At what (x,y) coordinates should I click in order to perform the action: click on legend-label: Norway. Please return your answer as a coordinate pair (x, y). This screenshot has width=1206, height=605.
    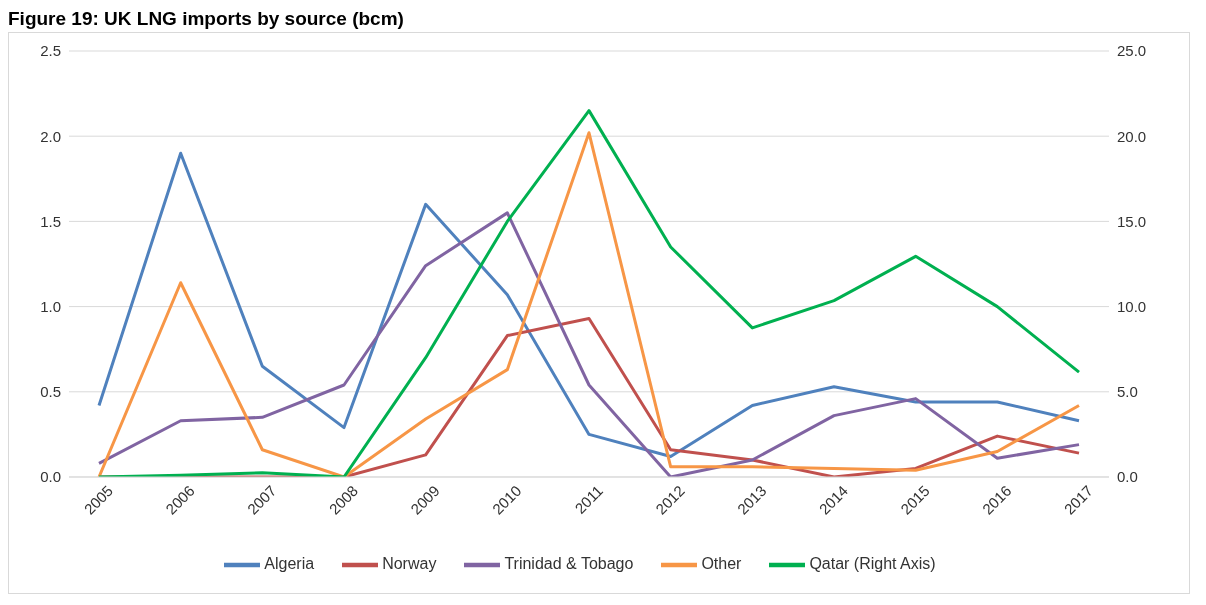
    Looking at the image, I should click on (409, 564).